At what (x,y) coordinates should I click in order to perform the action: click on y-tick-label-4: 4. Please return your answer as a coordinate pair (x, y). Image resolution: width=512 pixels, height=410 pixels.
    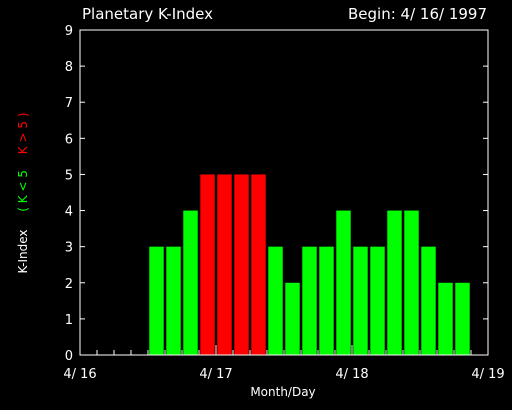
    Looking at the image, I should click on (69, 212).